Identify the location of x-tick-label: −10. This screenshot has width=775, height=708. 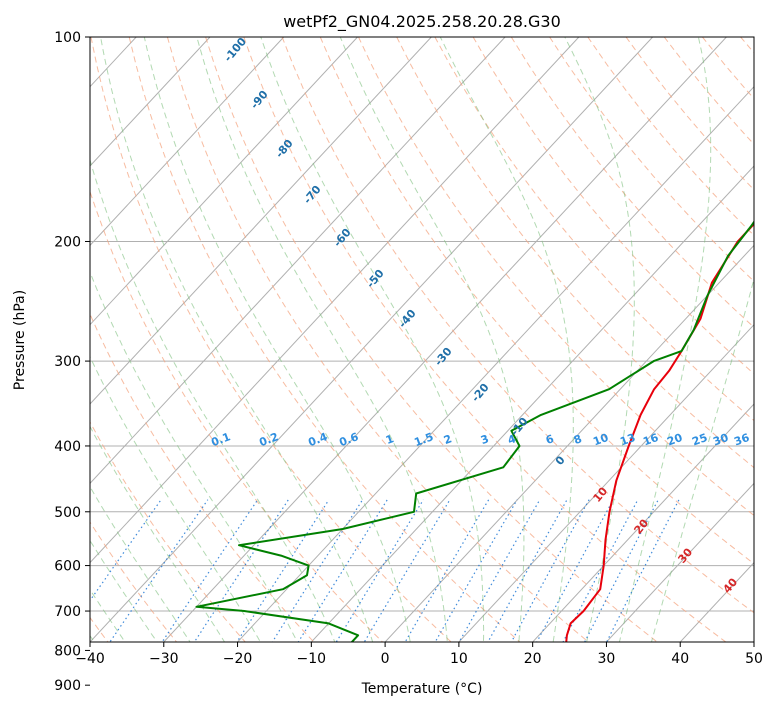
(312, 659).